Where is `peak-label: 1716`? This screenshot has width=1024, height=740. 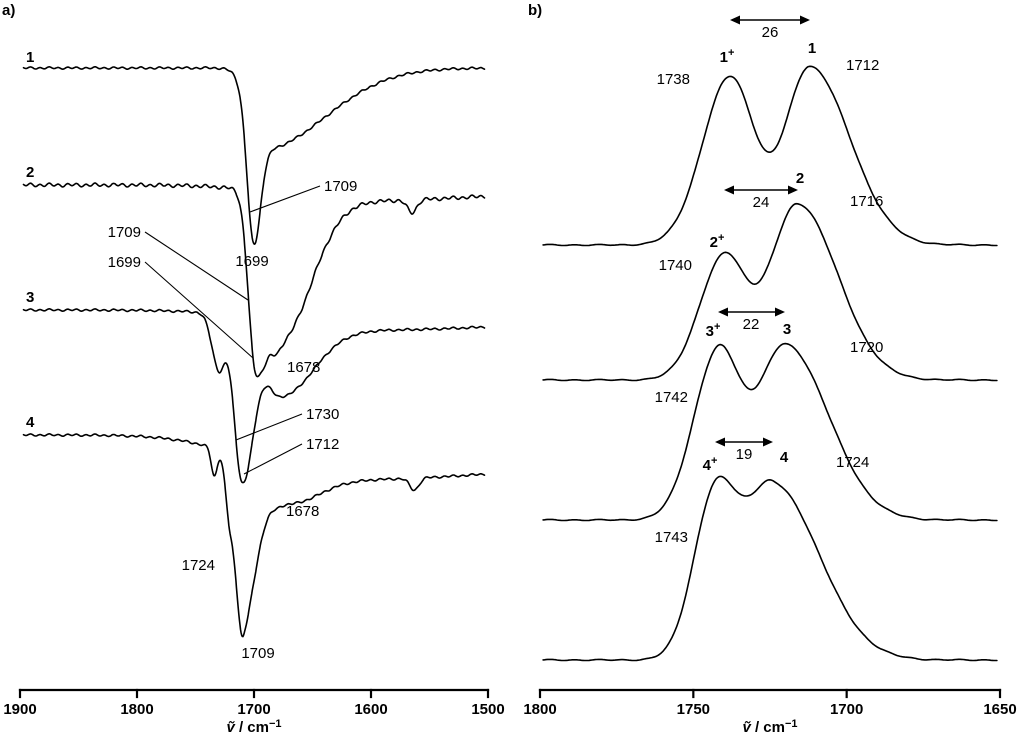
peak-label: 1716 is located at coordinates (866, 201).